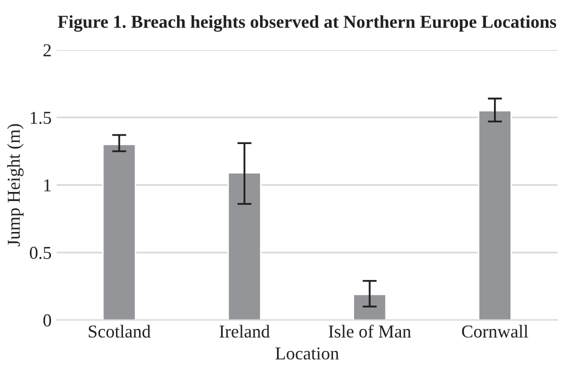 This screenshot has height=370, width=566. Describe the element at coordinates (15, 185) in the screenshot. I see `y-axis-title: Jump Height (m)` at that location.